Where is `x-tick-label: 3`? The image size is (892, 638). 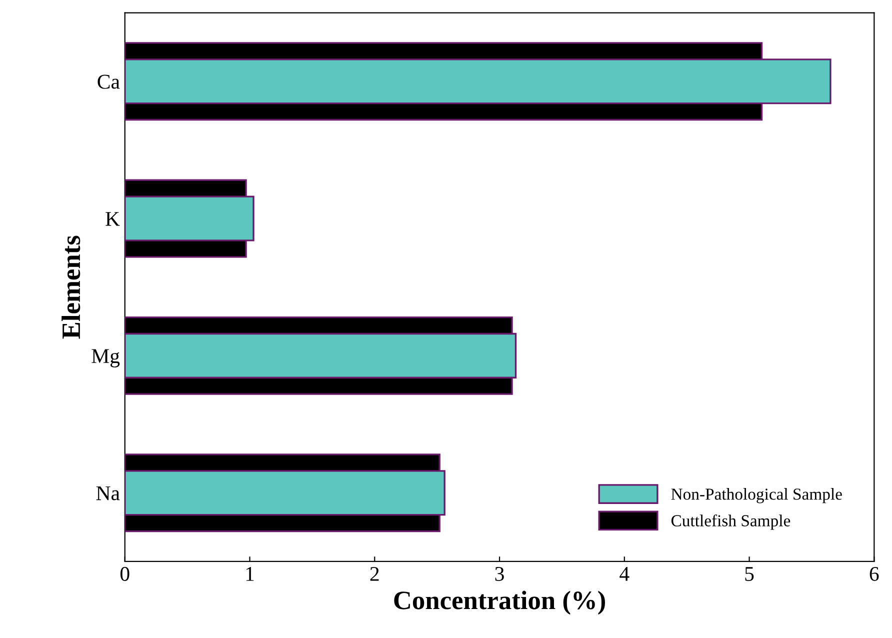 x-tick-label: 3 is located at coordinates (499, 573).